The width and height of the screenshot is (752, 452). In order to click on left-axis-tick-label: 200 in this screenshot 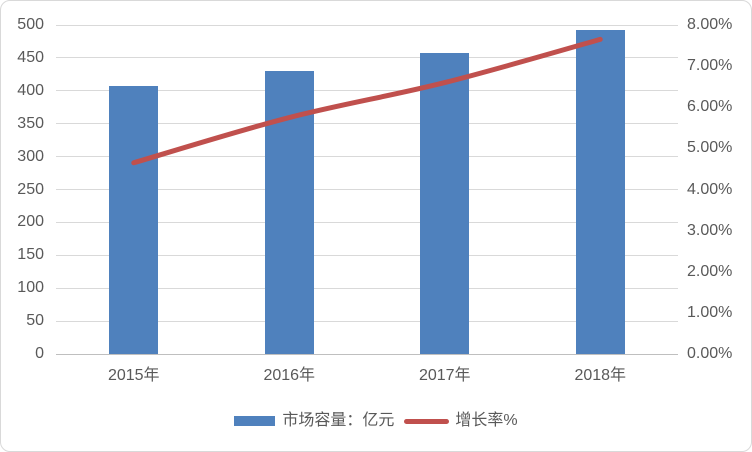, I will do `click(30, 222)`.